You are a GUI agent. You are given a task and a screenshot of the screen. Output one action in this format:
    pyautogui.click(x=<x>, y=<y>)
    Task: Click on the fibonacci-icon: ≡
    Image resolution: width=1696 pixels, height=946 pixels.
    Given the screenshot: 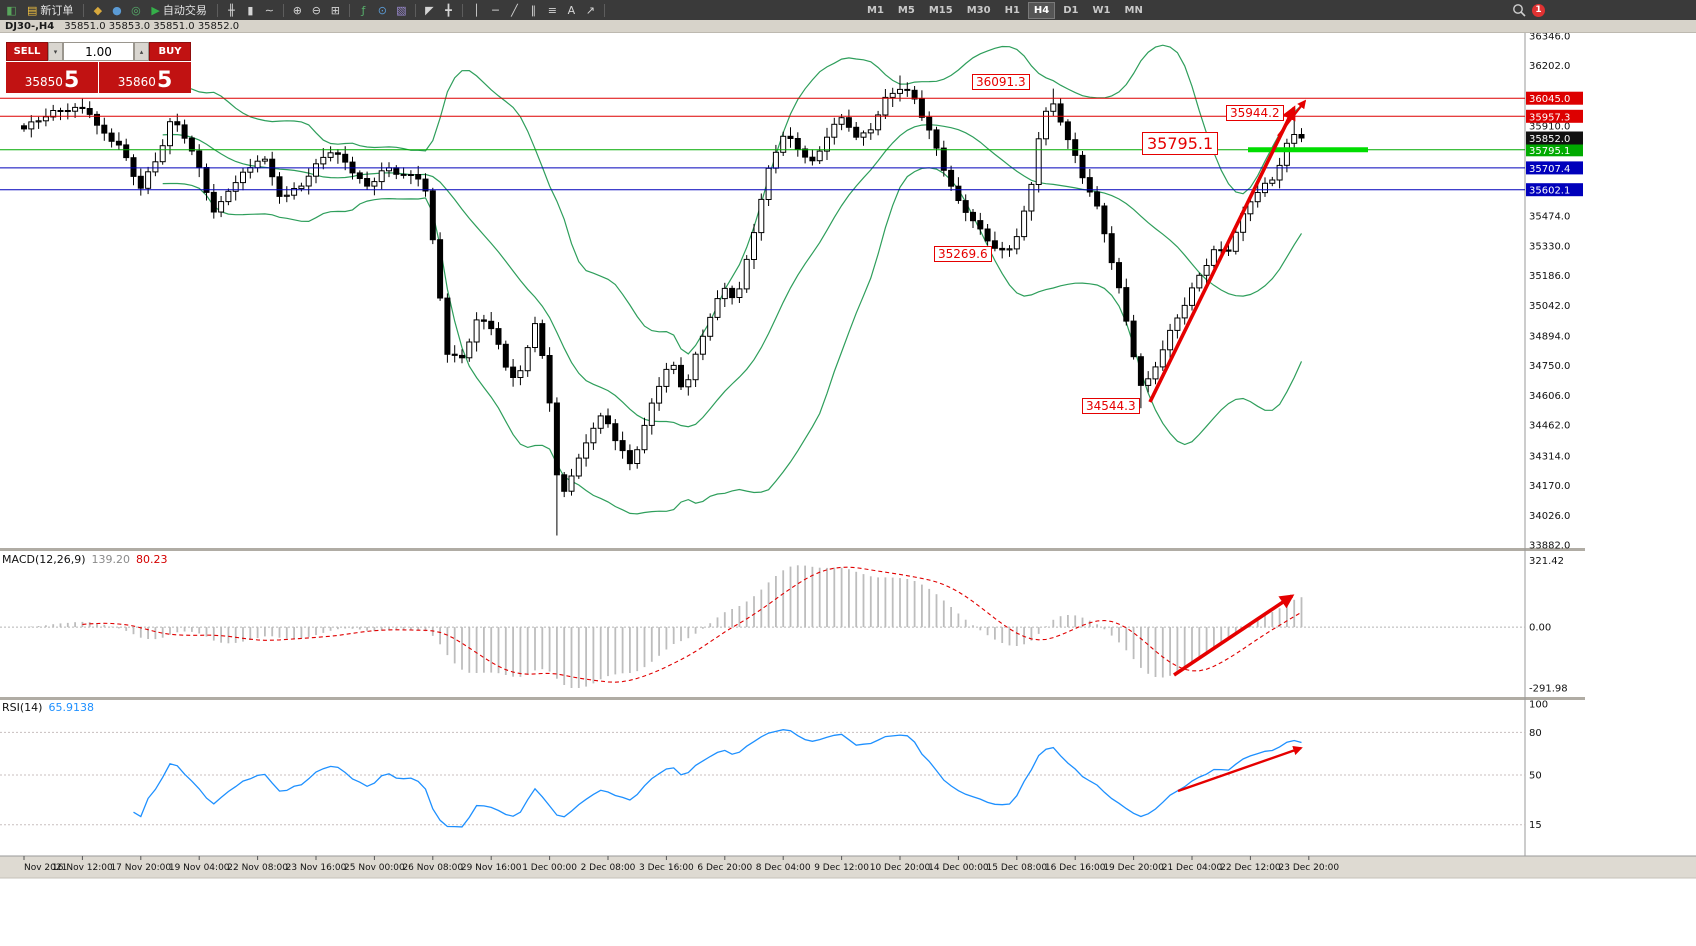 What is the action you would take?
    pyautogui.click(x=552, y=10)
    